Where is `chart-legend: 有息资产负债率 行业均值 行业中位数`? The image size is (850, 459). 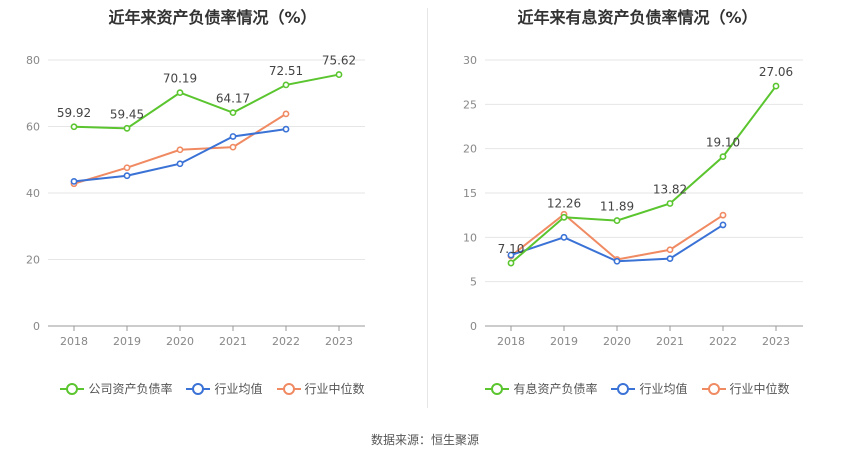 chart-legend: 有息资产负债率 行业均值 行业中位数 is located at coordinates (637, 388).